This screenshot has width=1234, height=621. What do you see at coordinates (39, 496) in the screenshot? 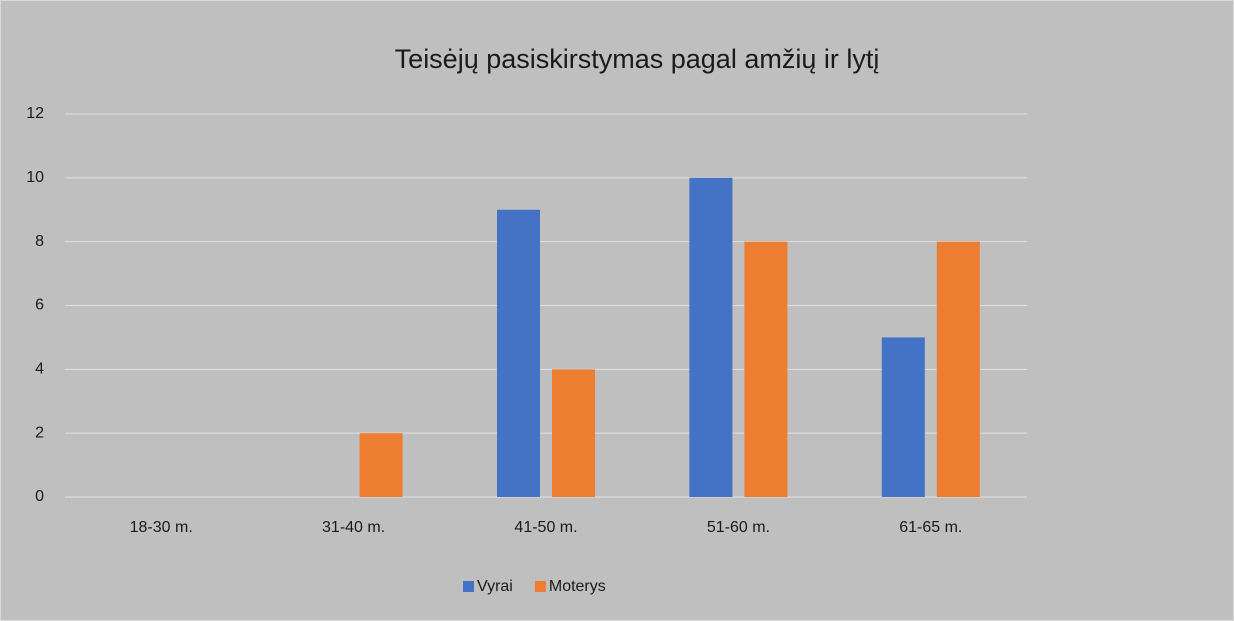
I see `y-tick-label: 0` at bounding box center [39, 496].